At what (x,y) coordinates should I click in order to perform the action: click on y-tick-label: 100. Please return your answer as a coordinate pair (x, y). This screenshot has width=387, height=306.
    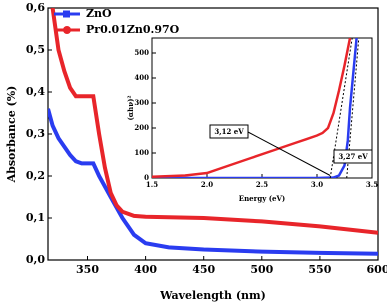
    Looking at the image, I should click on (141, 152).